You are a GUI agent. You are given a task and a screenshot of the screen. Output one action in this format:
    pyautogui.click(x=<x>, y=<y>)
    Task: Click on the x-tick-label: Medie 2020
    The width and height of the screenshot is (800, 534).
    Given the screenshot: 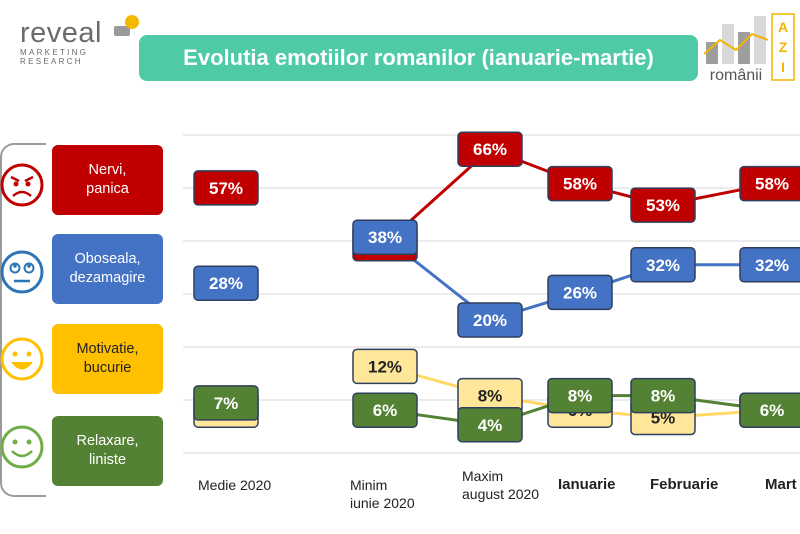 What is the action you would take?
    pyautogui.click(x=235, y=485)
    